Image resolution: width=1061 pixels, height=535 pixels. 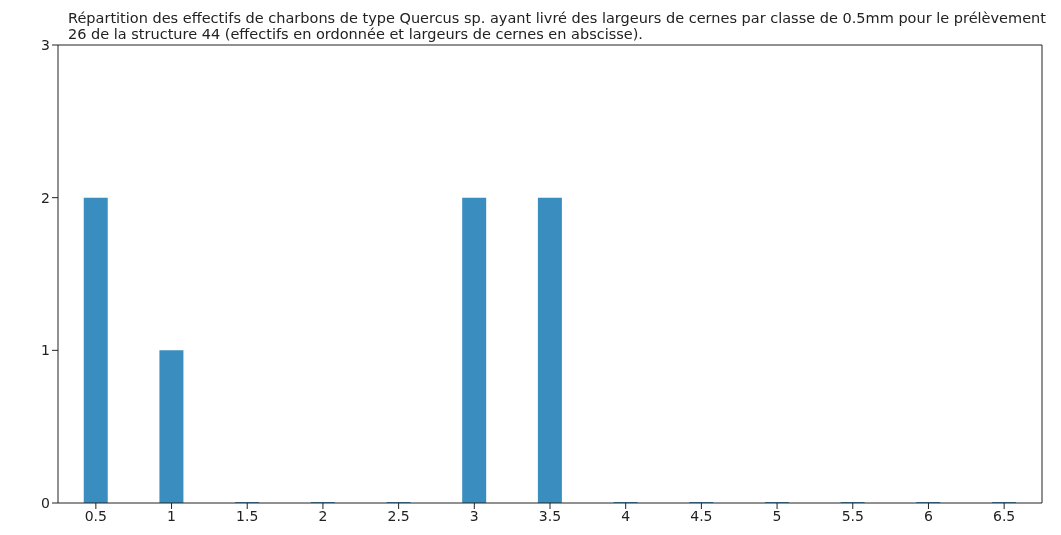 I want to click on x-tick-label: 0.5, so click(x=95, y=515).